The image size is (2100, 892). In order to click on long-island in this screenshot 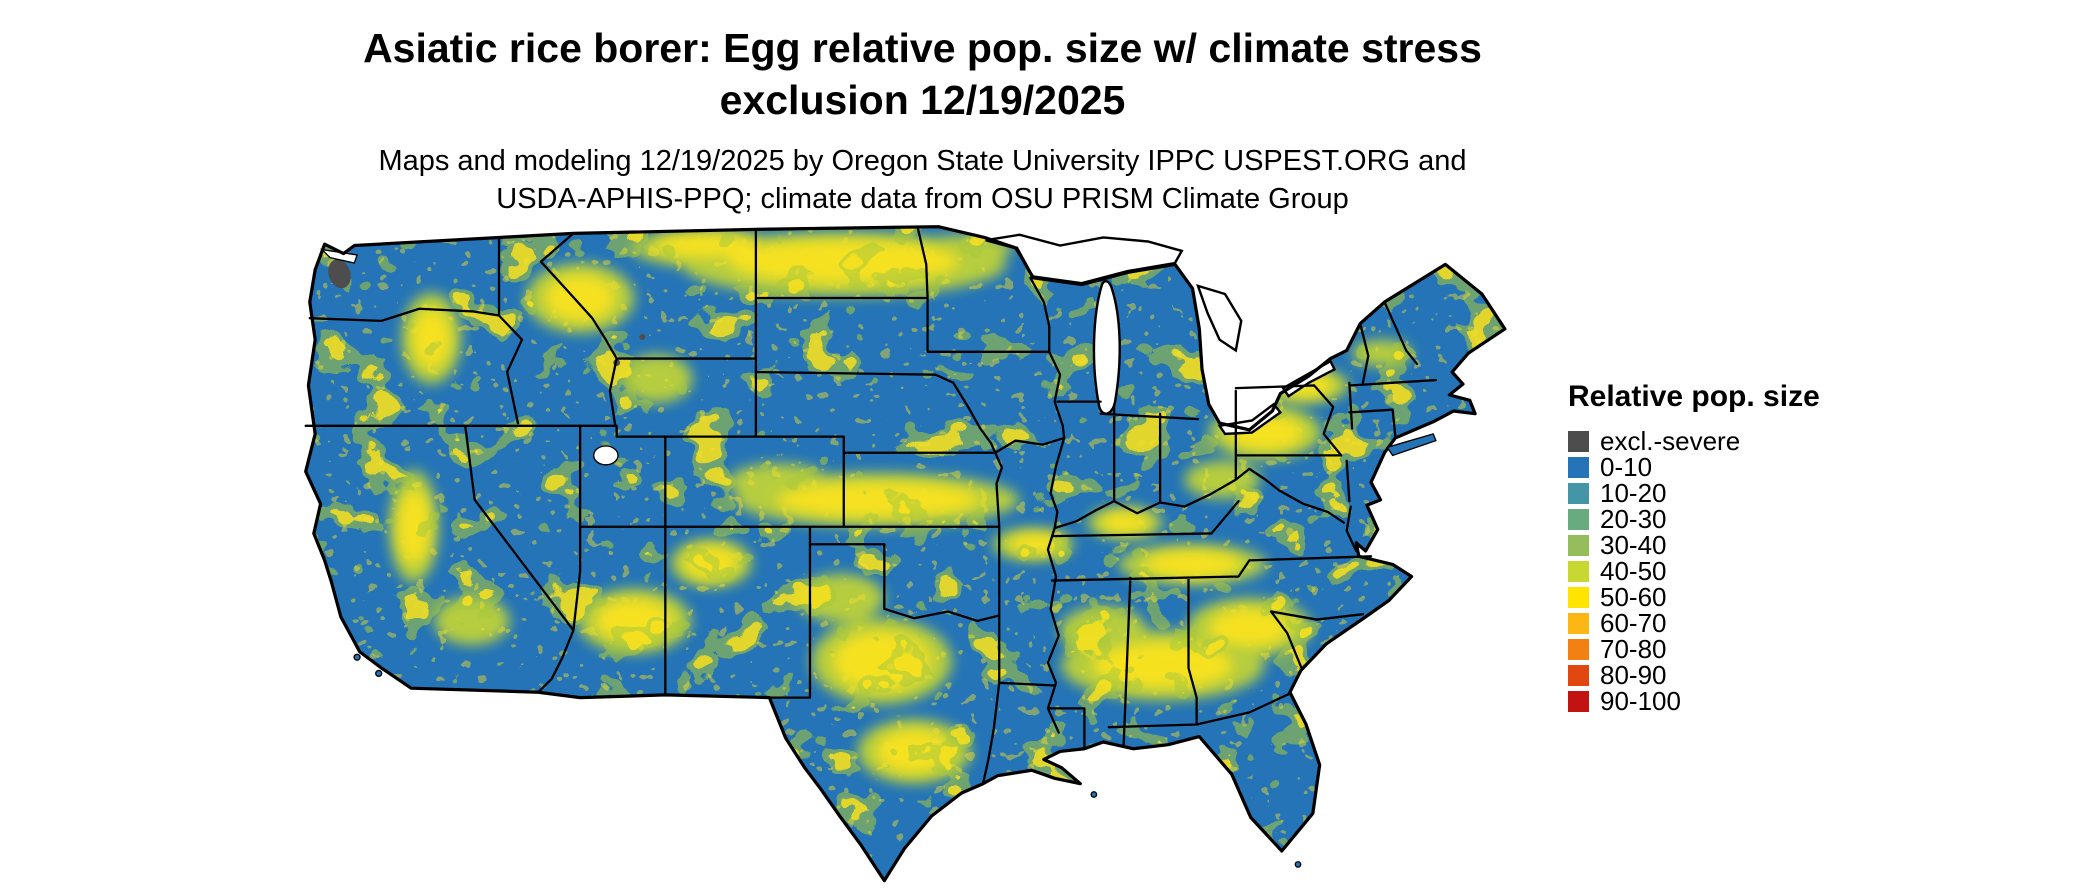, I will do `click(1411, 445)`.